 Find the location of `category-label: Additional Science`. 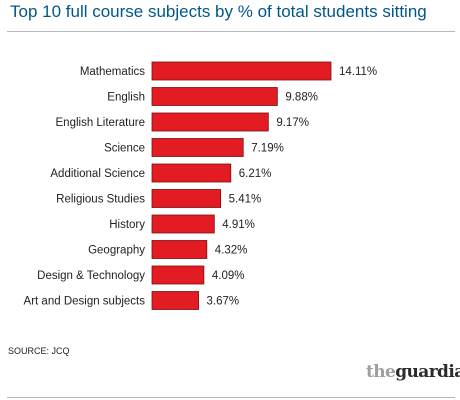

category-label: Additional Science is located at coordinates (97, 174).